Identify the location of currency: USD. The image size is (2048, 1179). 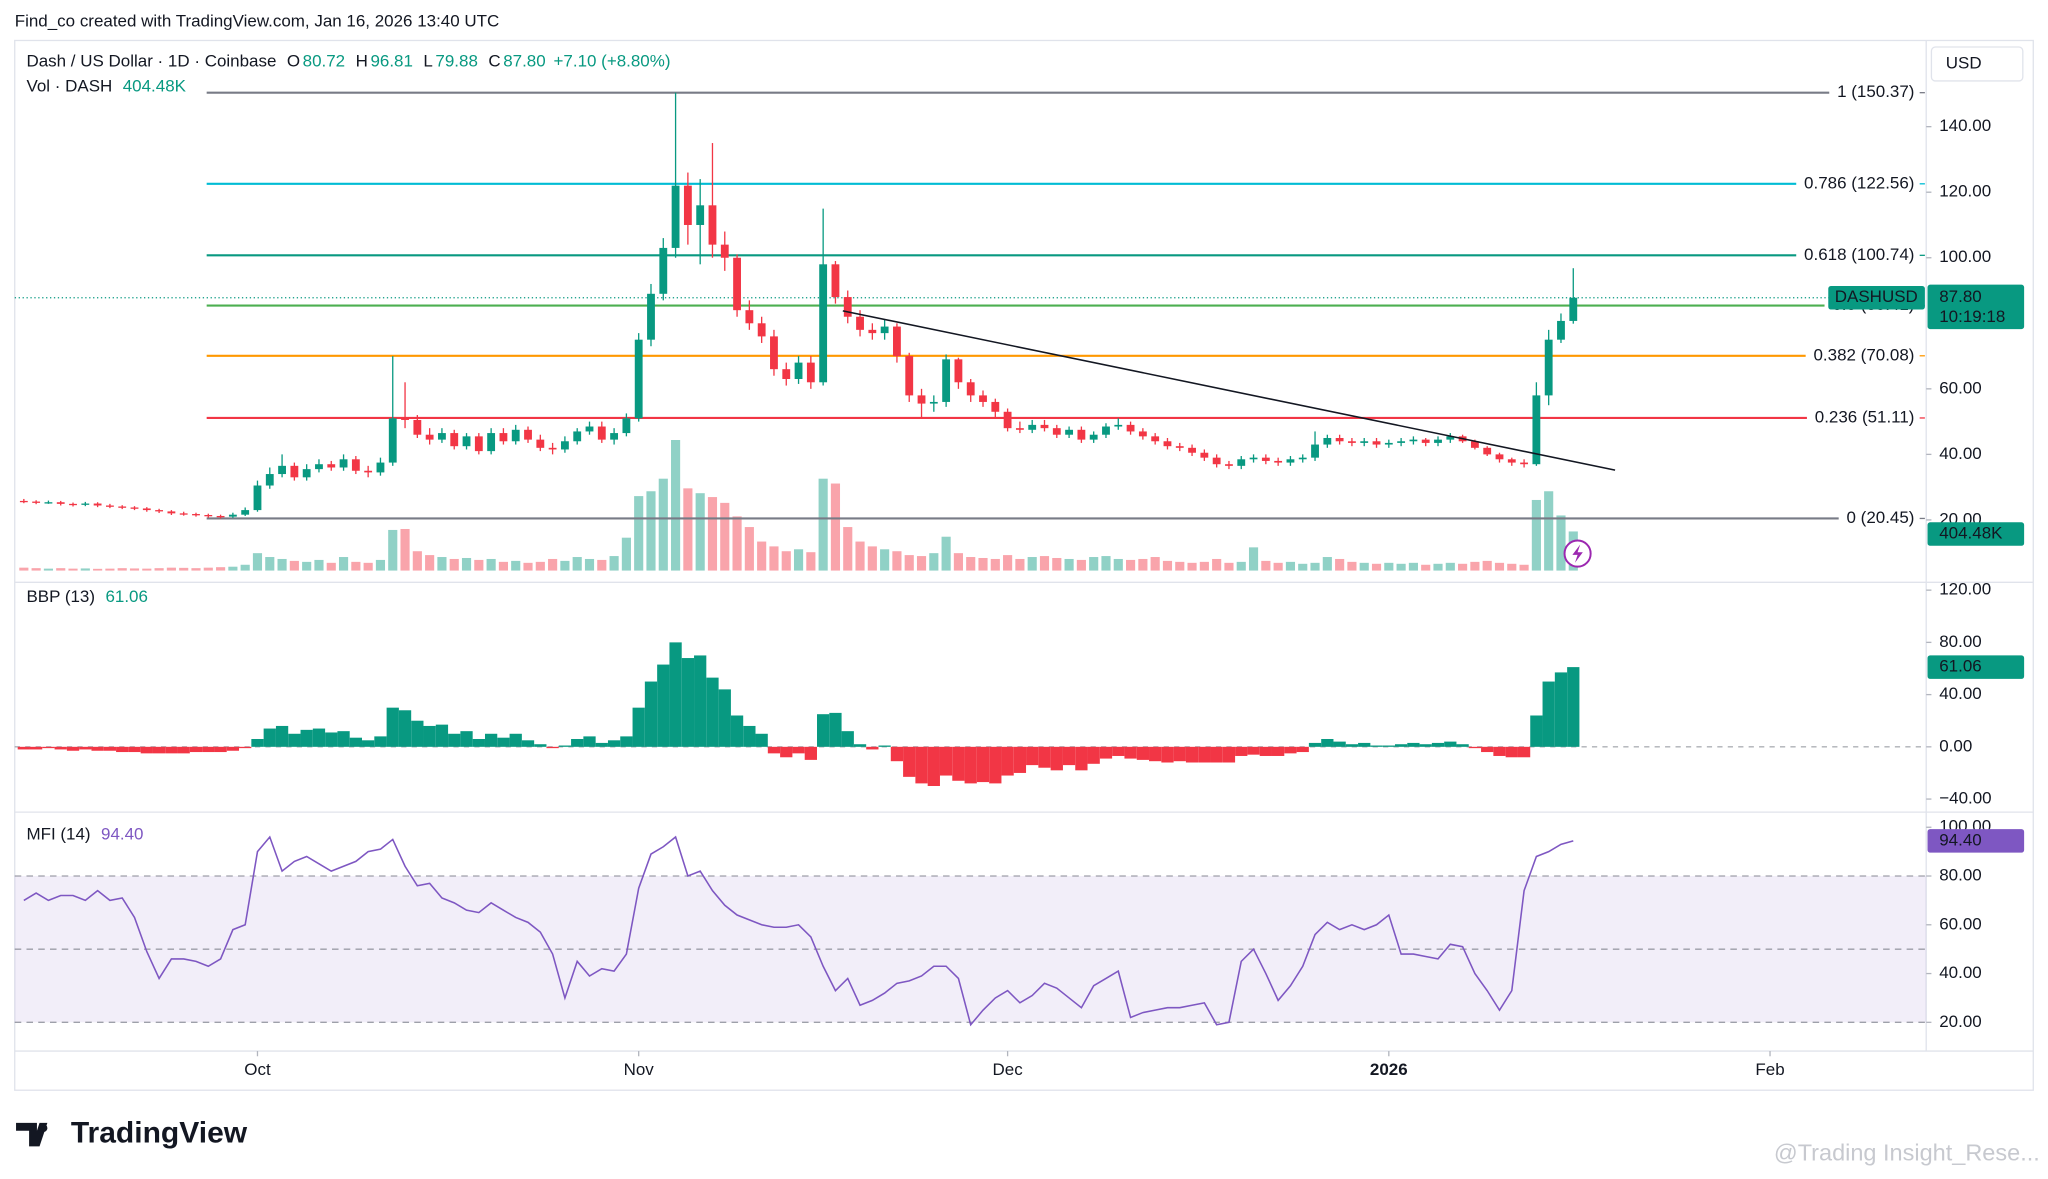
(1964, 62).